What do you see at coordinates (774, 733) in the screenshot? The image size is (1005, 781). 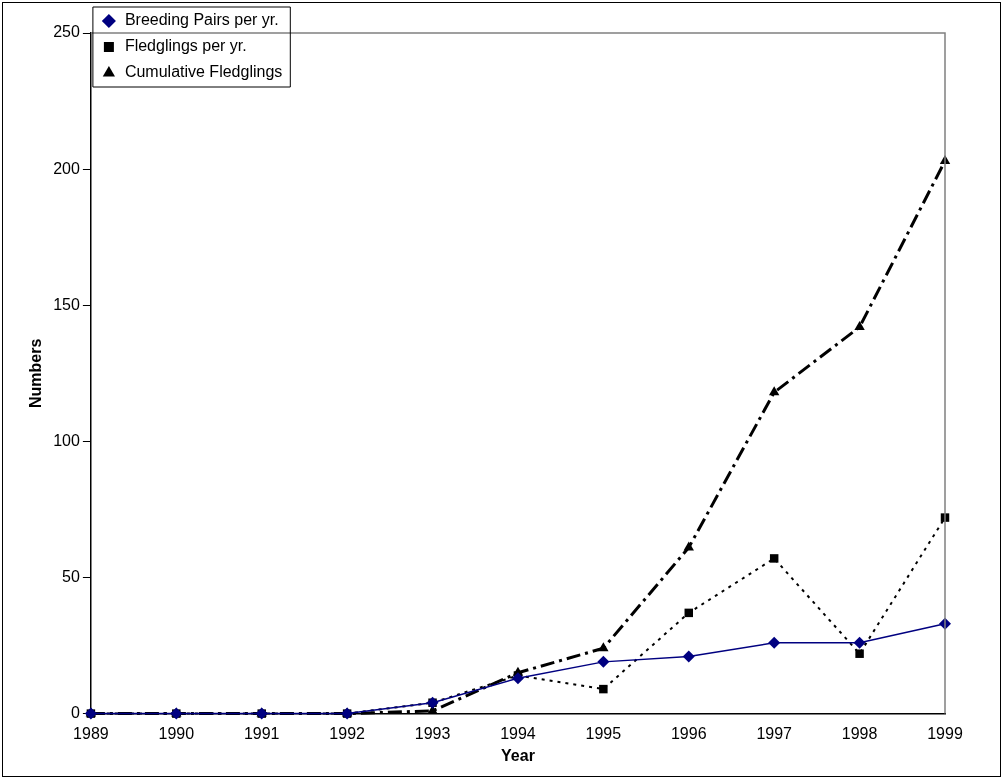 I see `x-tick-label: 1997` at bounding box center [774, 733].